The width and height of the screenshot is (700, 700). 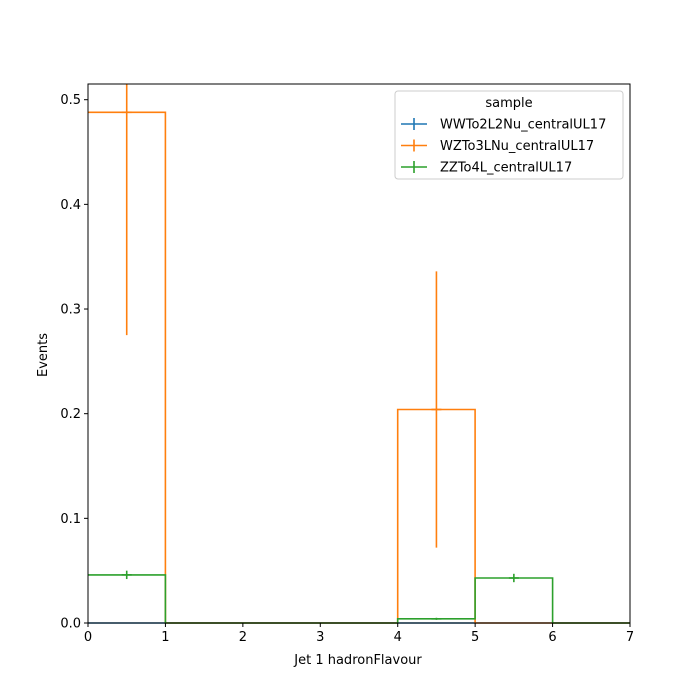 I want to click on y-tick-label: 0.3, so click(x=70, y=310).